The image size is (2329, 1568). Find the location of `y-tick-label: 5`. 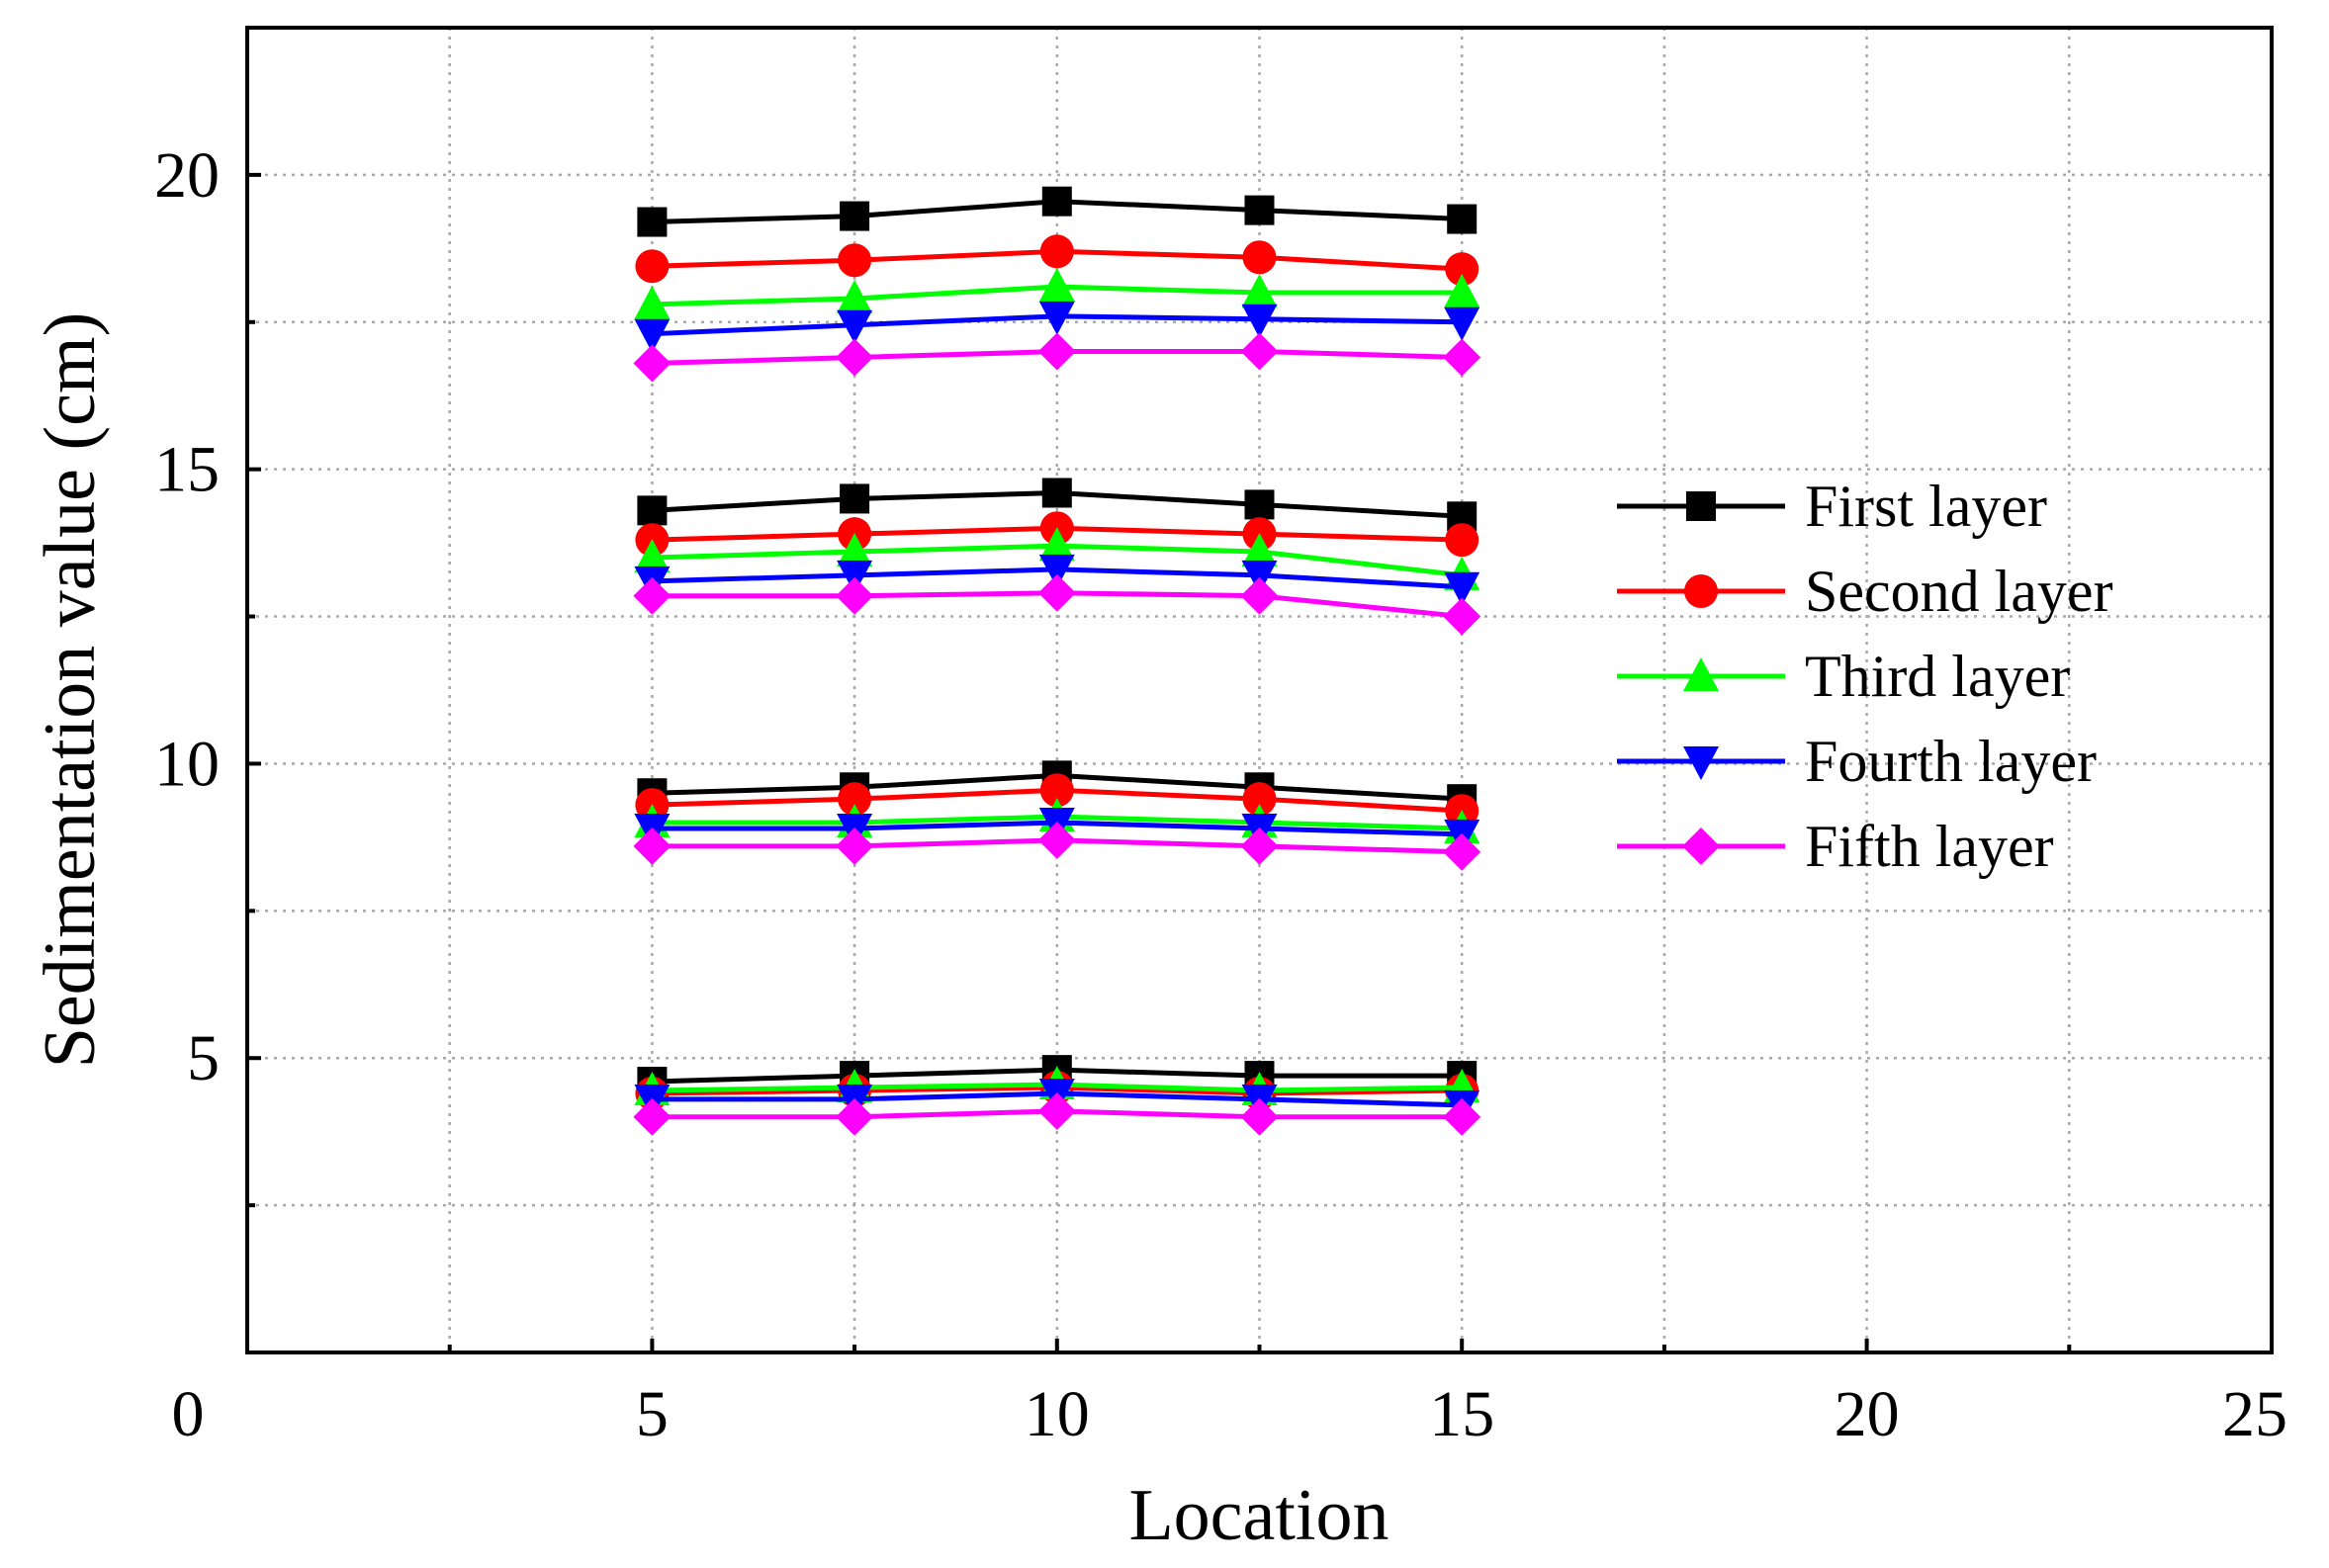

y-tick-label: 5 is located at coordinates (203, 1058).